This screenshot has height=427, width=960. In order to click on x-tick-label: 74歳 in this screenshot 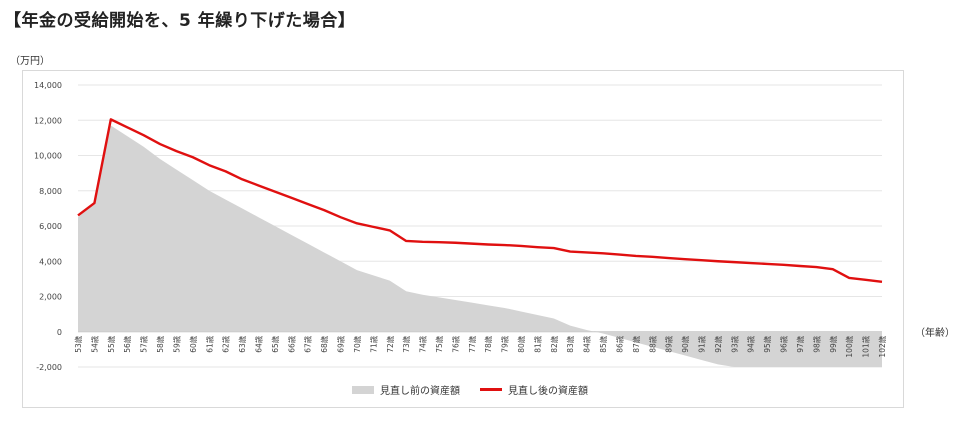, I will do `click(423, 344)`.